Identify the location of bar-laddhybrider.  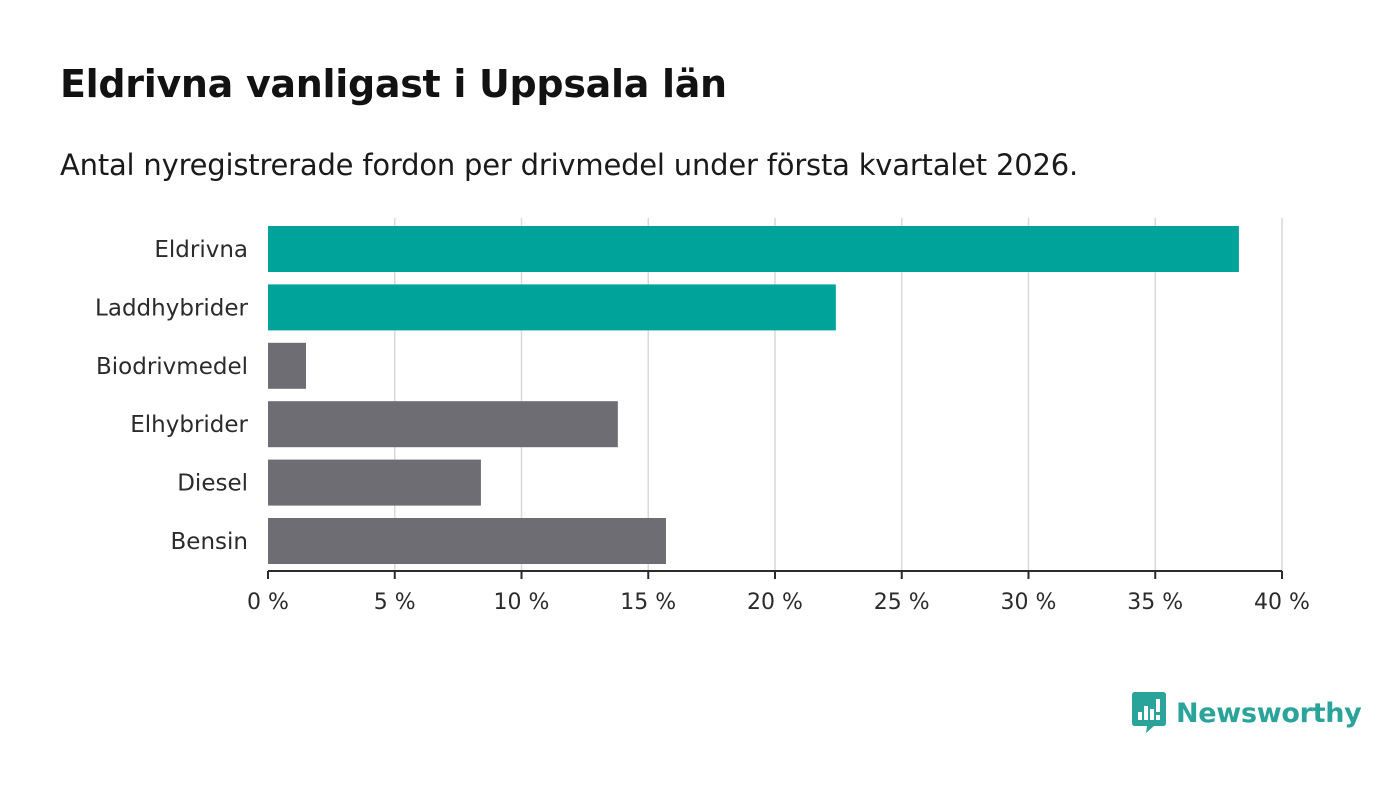
(552, 307).